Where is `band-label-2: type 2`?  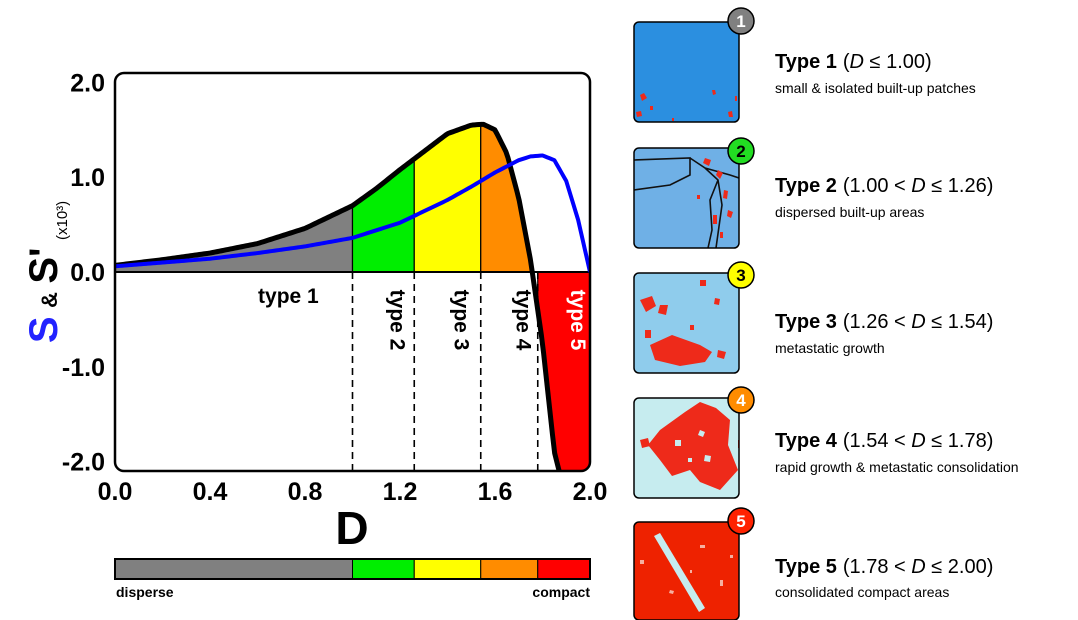
band-label-2: type 2 is located at coordinates (396, 320).